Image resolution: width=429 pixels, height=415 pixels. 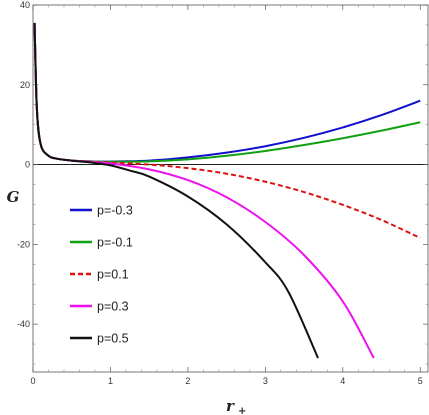 I want to click on x-axis-title: r, so click(x=230, y=406).